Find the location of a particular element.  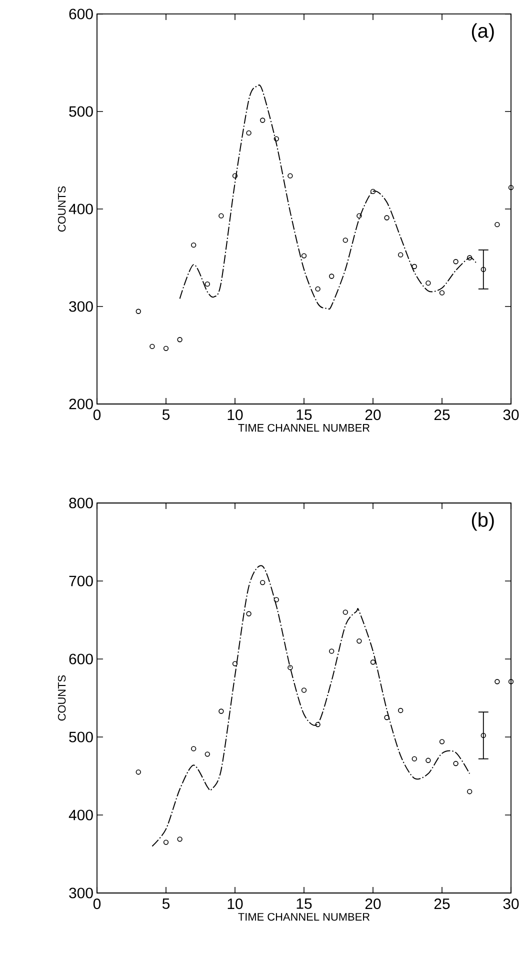

y-tick-label: 700 is located at coordinates (81, 581).